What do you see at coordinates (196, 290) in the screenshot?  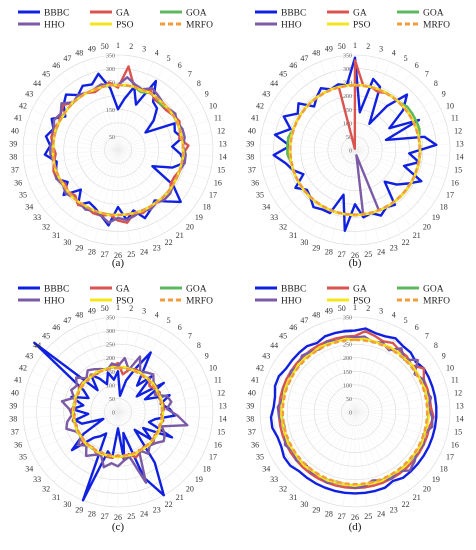 I see `legend-label: GOA` at bounding box center [196, 290].